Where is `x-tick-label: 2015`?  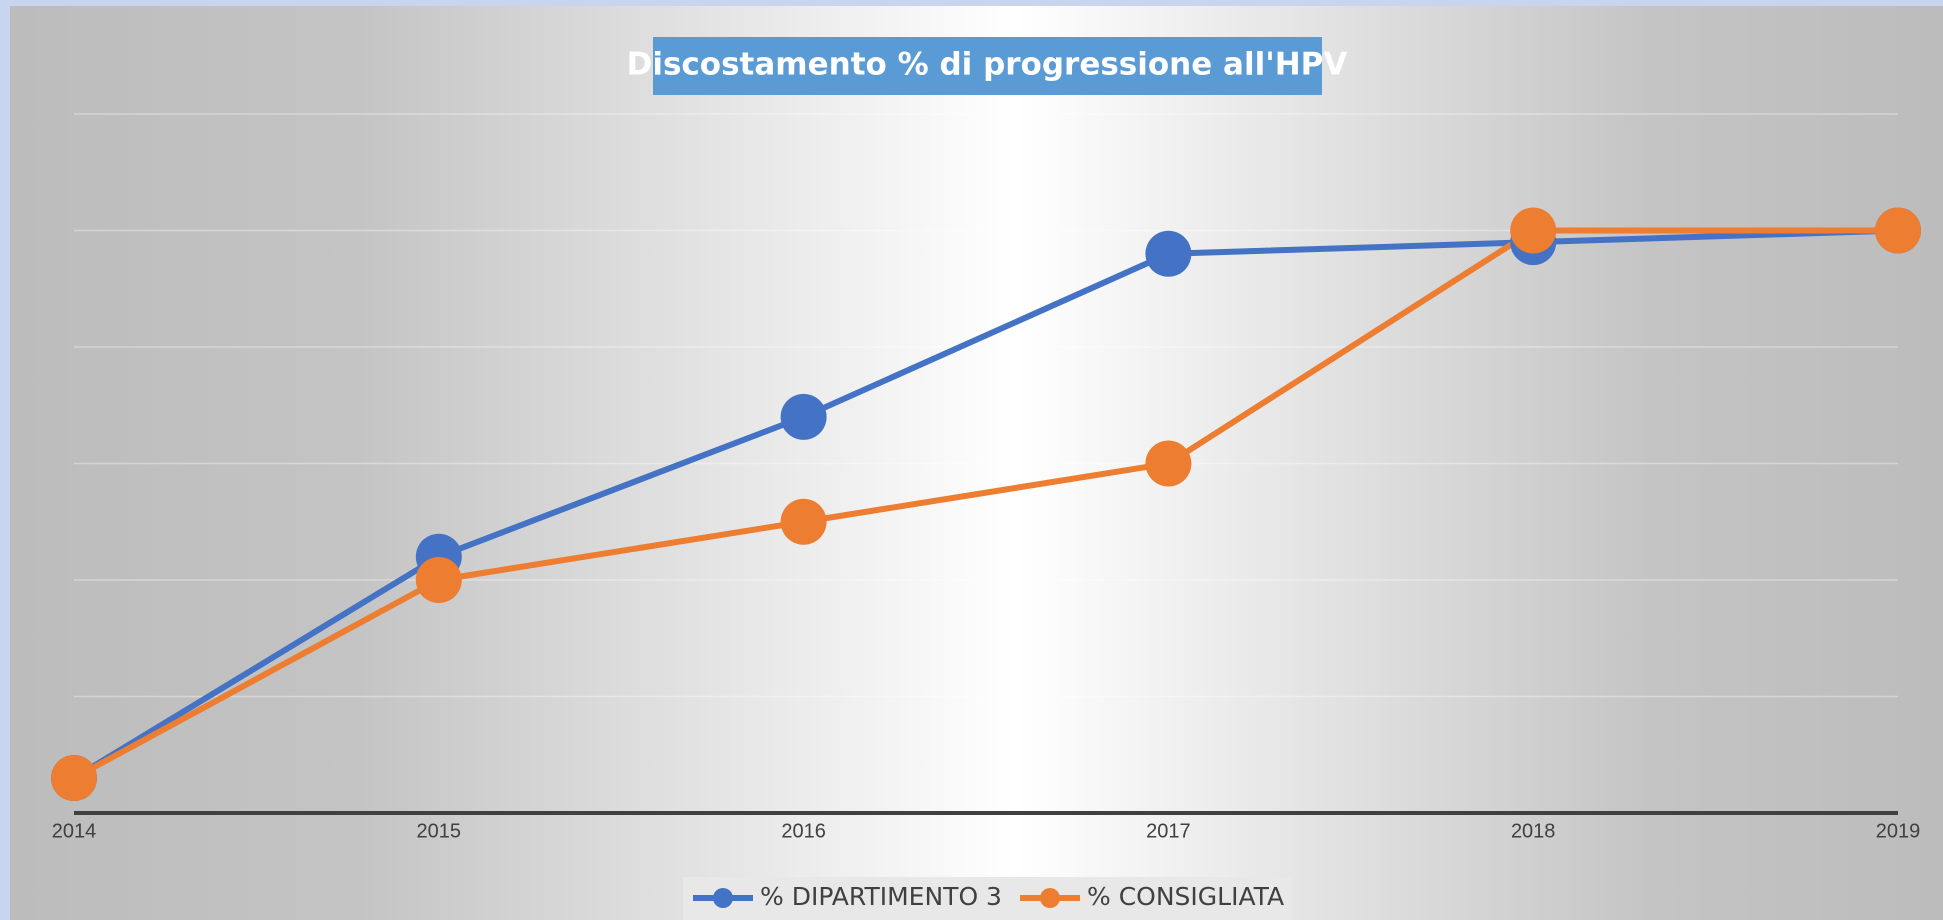 x-tick-label: 2015 is located at coordinates (439, 831).